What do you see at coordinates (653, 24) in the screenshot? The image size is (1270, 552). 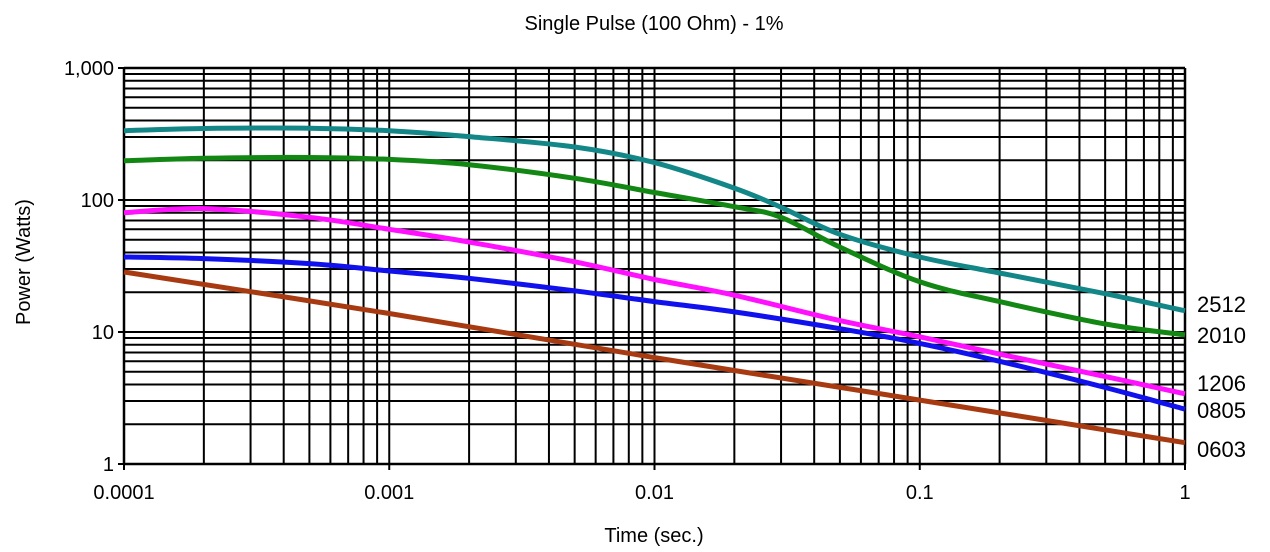 I see `chart-title: Single Pulse (100 Ohm) - 1%` at bounding box center [653, 24].